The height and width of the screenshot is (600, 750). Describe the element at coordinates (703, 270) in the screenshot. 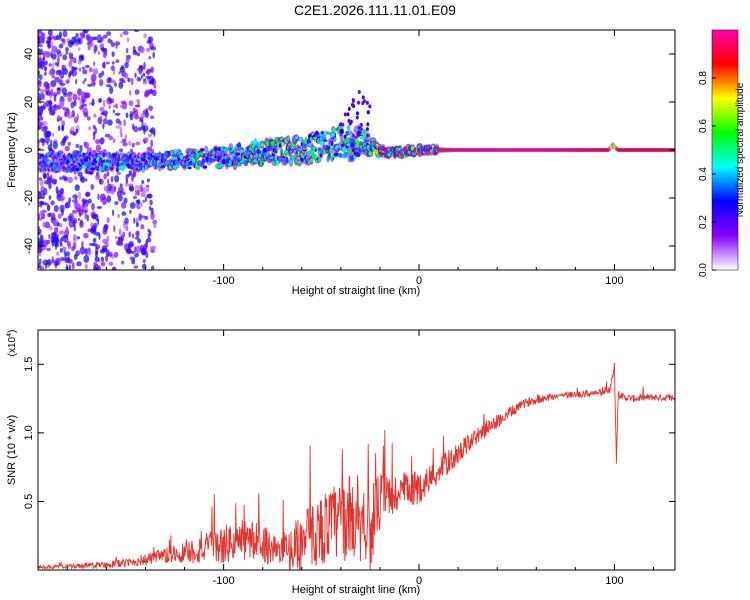

I see `colorbar-tick-label: 0.0` at that location.